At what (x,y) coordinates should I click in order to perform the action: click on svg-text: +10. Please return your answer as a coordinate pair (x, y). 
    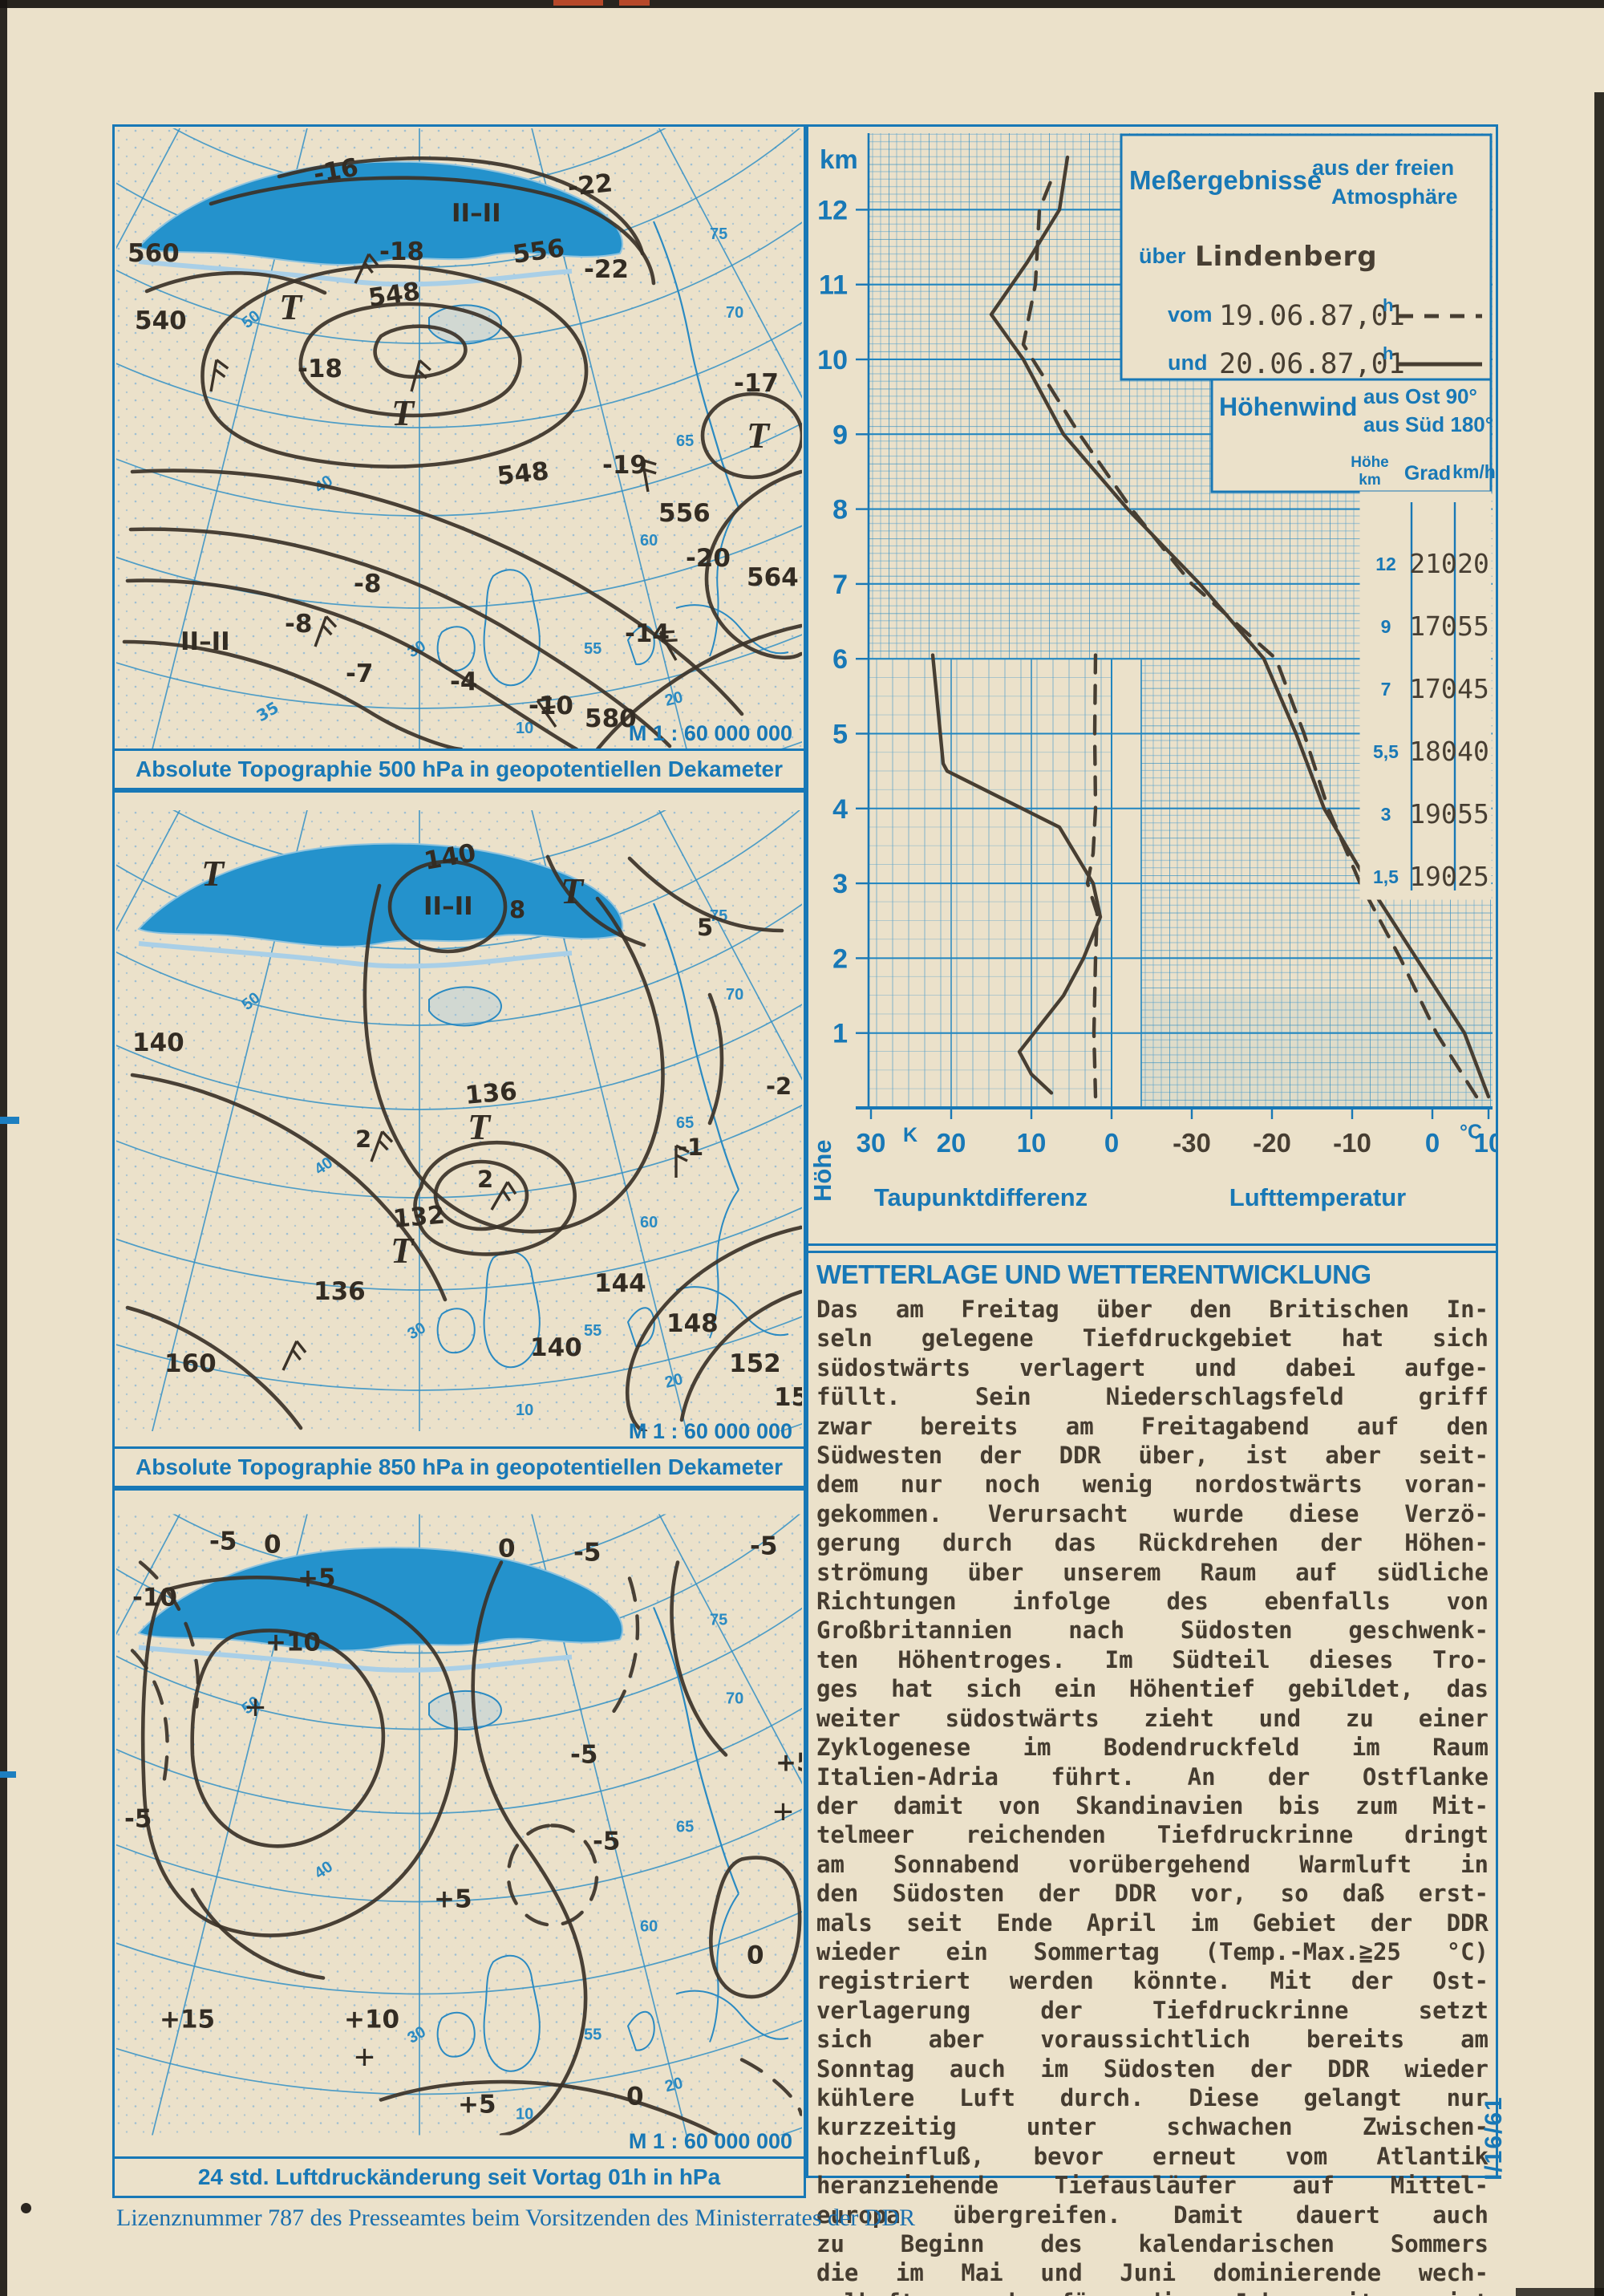
    Looking at the image, I should click on (293, 1643).